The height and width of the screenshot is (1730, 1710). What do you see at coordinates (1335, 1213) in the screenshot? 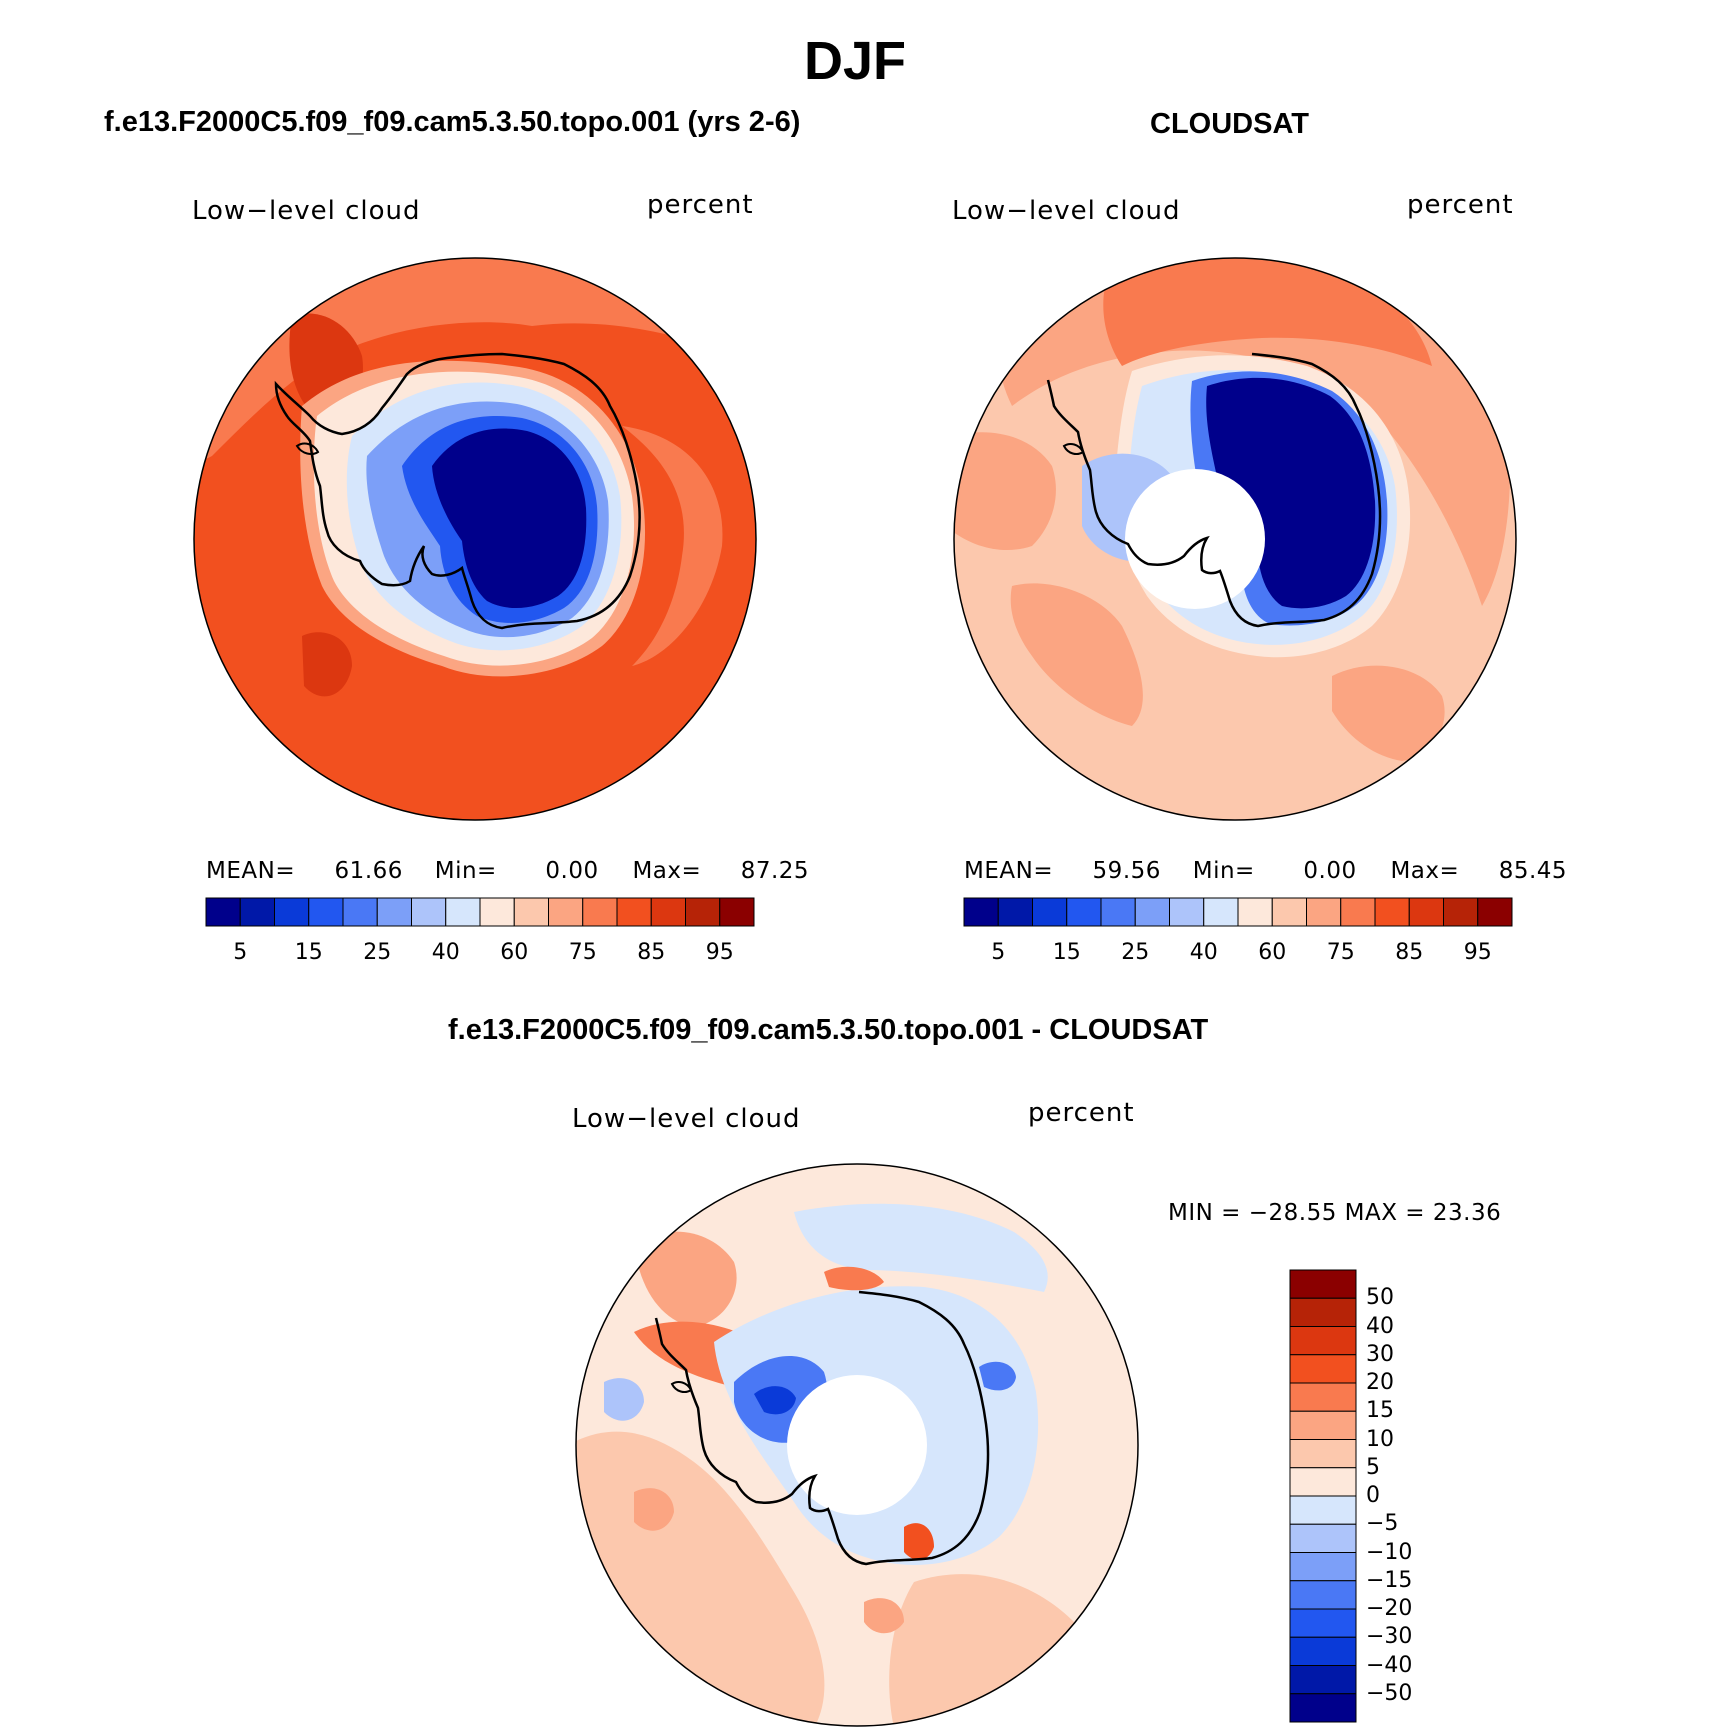
I see `diff-minmax: MIN = −28.55 MAX = 23.36` at bounding box center [1335, 1213].